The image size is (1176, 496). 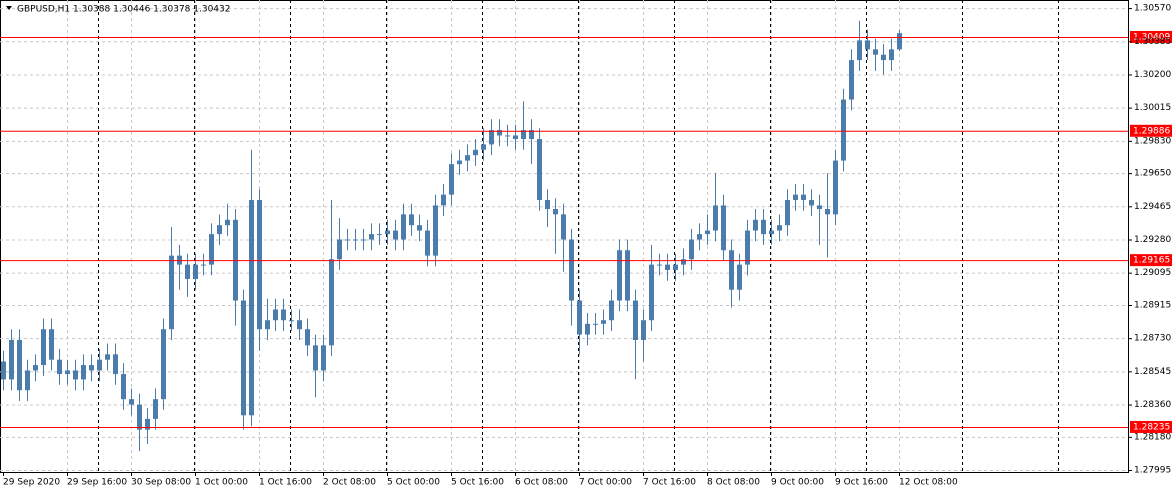 What do you see at coordinates (605, 483) in the screenshot?
I see `x-tick-label: 7 Oct 00:00` at bounding box center [605, 483].